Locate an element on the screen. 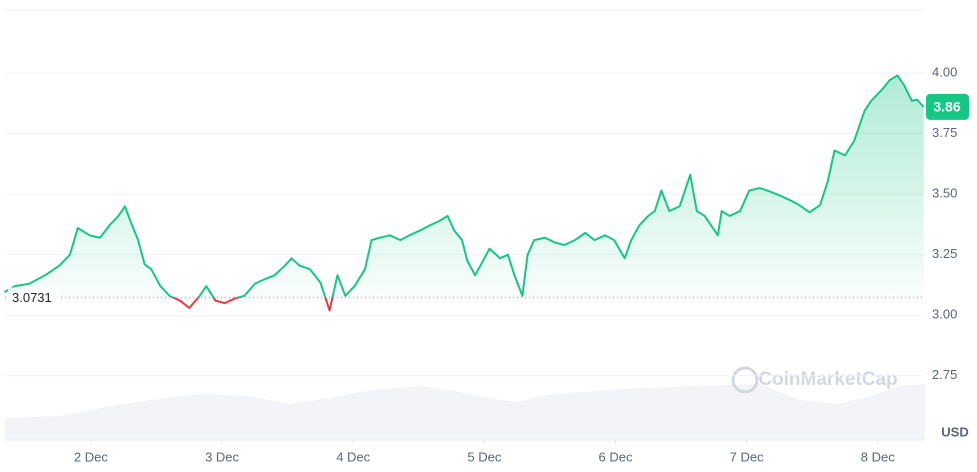  y-tick-label: 3.00 is located at coordinates (944, 314).